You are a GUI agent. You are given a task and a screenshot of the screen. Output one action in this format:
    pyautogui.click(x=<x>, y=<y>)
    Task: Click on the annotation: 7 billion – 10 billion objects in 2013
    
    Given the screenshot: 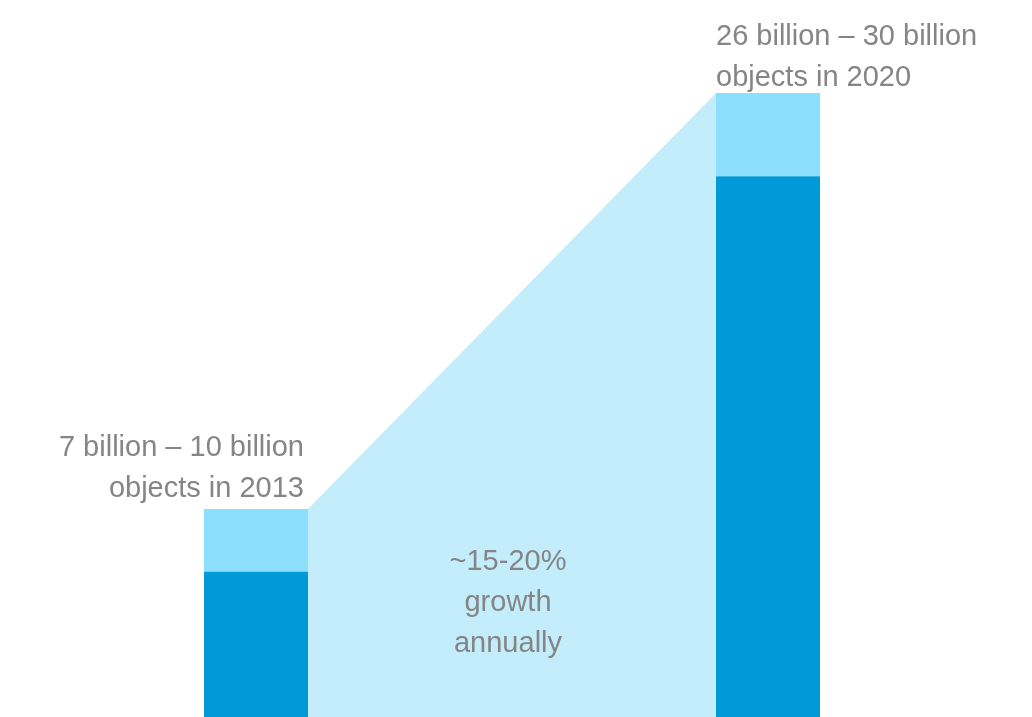 What is the action you would take?
    pyautogui.click(x=181, y=466)
    